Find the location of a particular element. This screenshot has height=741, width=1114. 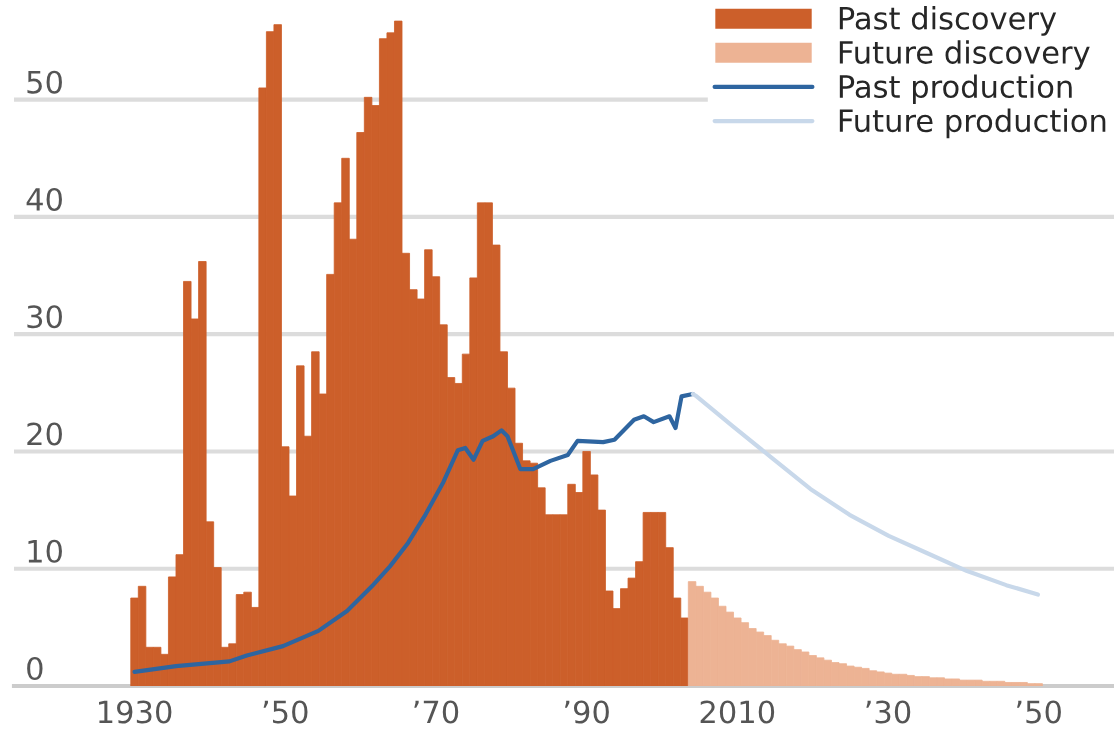

y-tick-label: 10 is located at coordinates (45, 551).